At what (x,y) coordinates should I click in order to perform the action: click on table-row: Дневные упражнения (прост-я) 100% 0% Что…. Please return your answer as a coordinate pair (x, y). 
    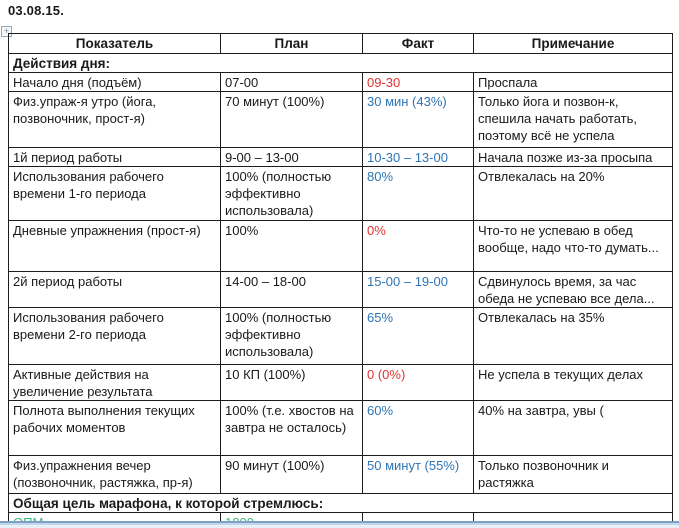
    Looking at the image, I should click on (340, 246).